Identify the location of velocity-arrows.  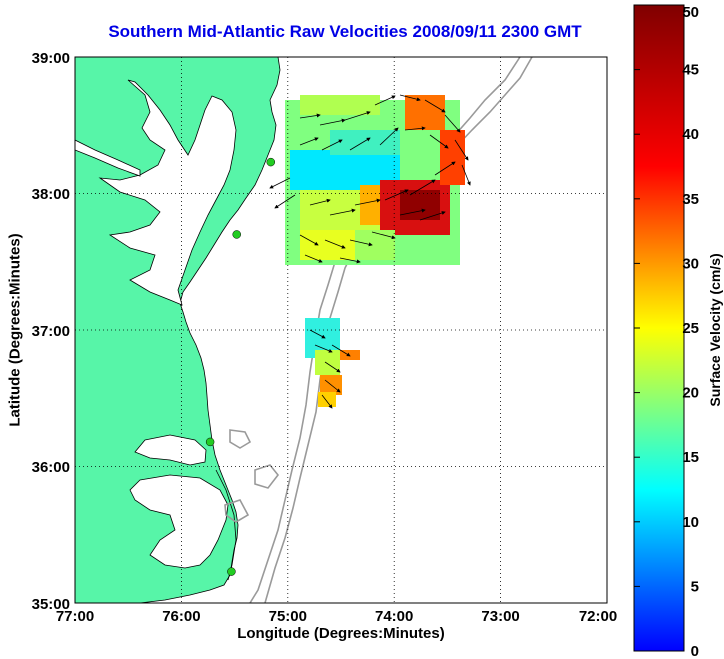
(370, 251).